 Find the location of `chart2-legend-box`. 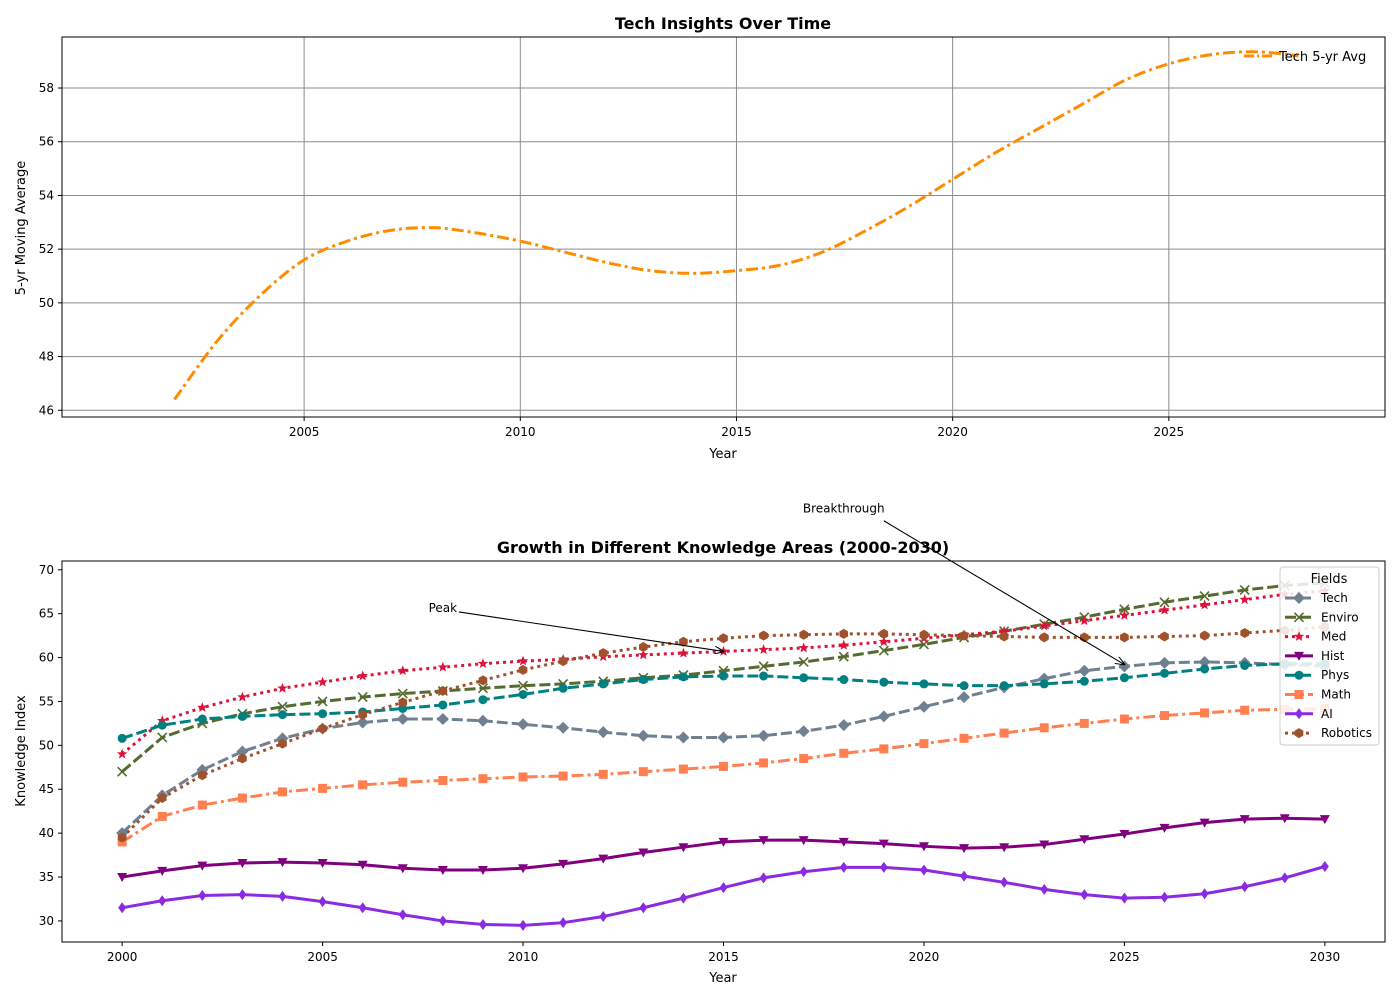

chart2-legend-box is located at coordinates (1329, 656).